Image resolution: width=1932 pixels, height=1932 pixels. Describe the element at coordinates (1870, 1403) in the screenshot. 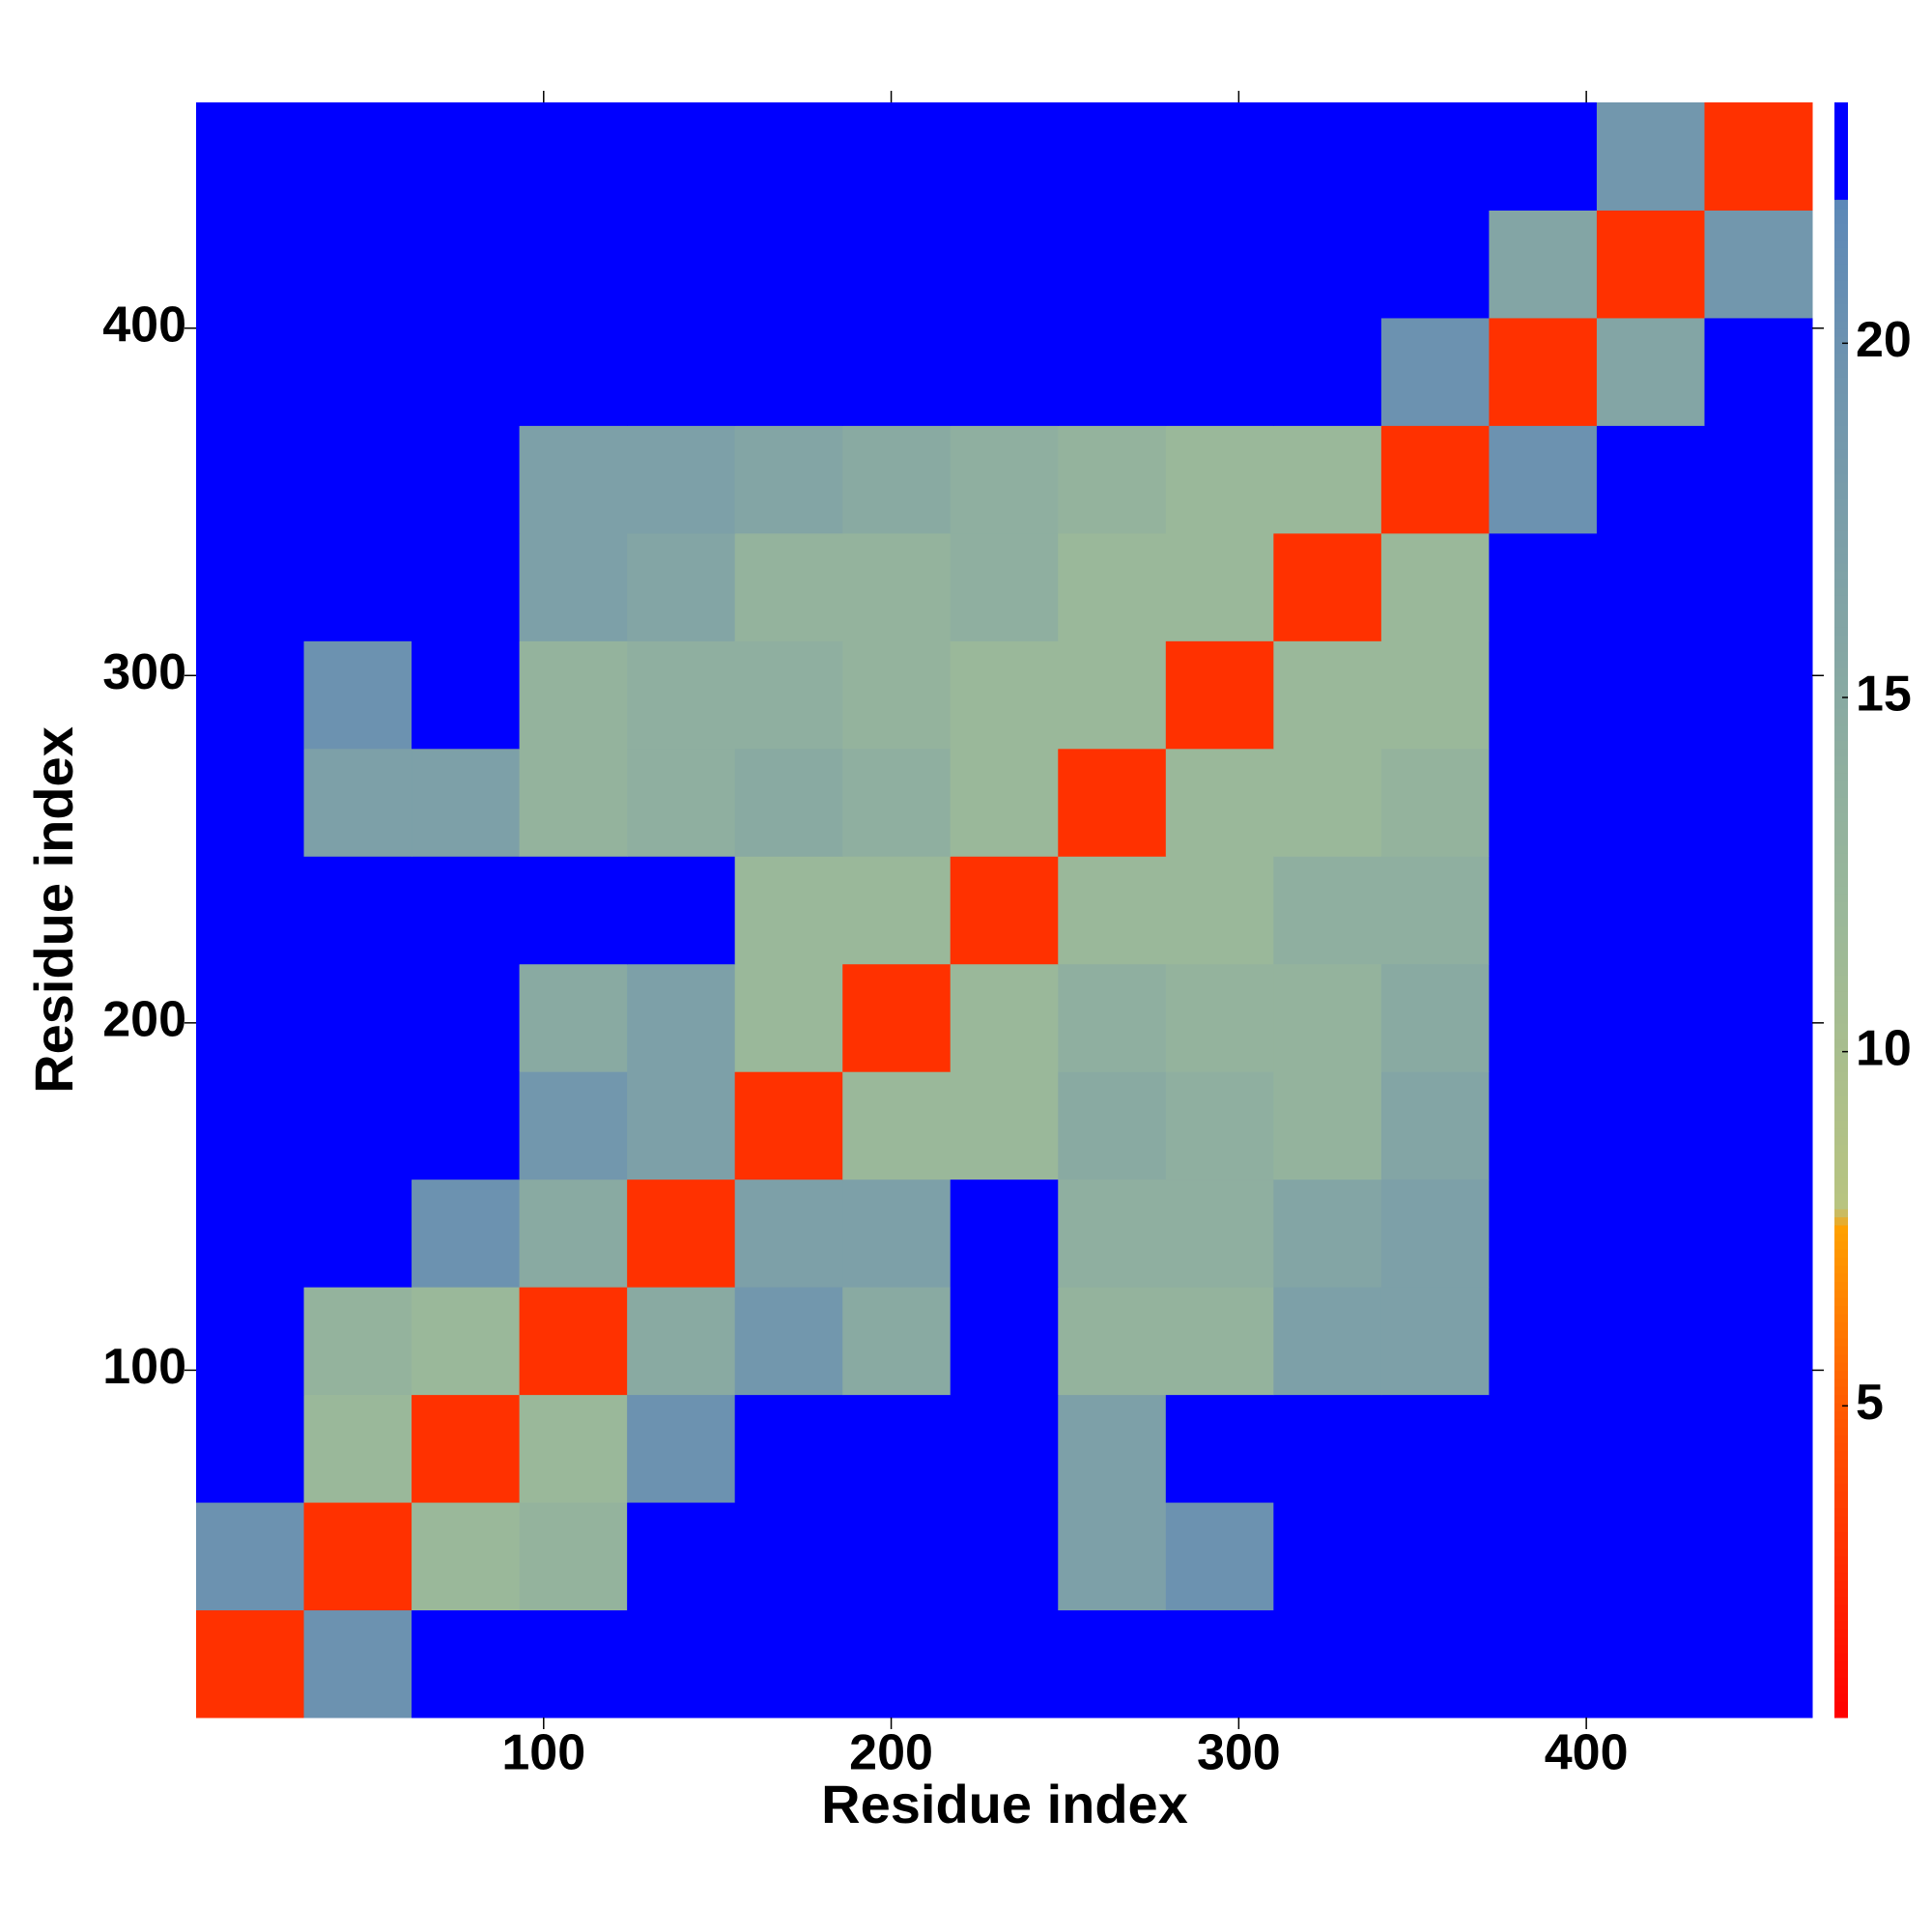

I see `colorbar-tick-label: 5` at that location.